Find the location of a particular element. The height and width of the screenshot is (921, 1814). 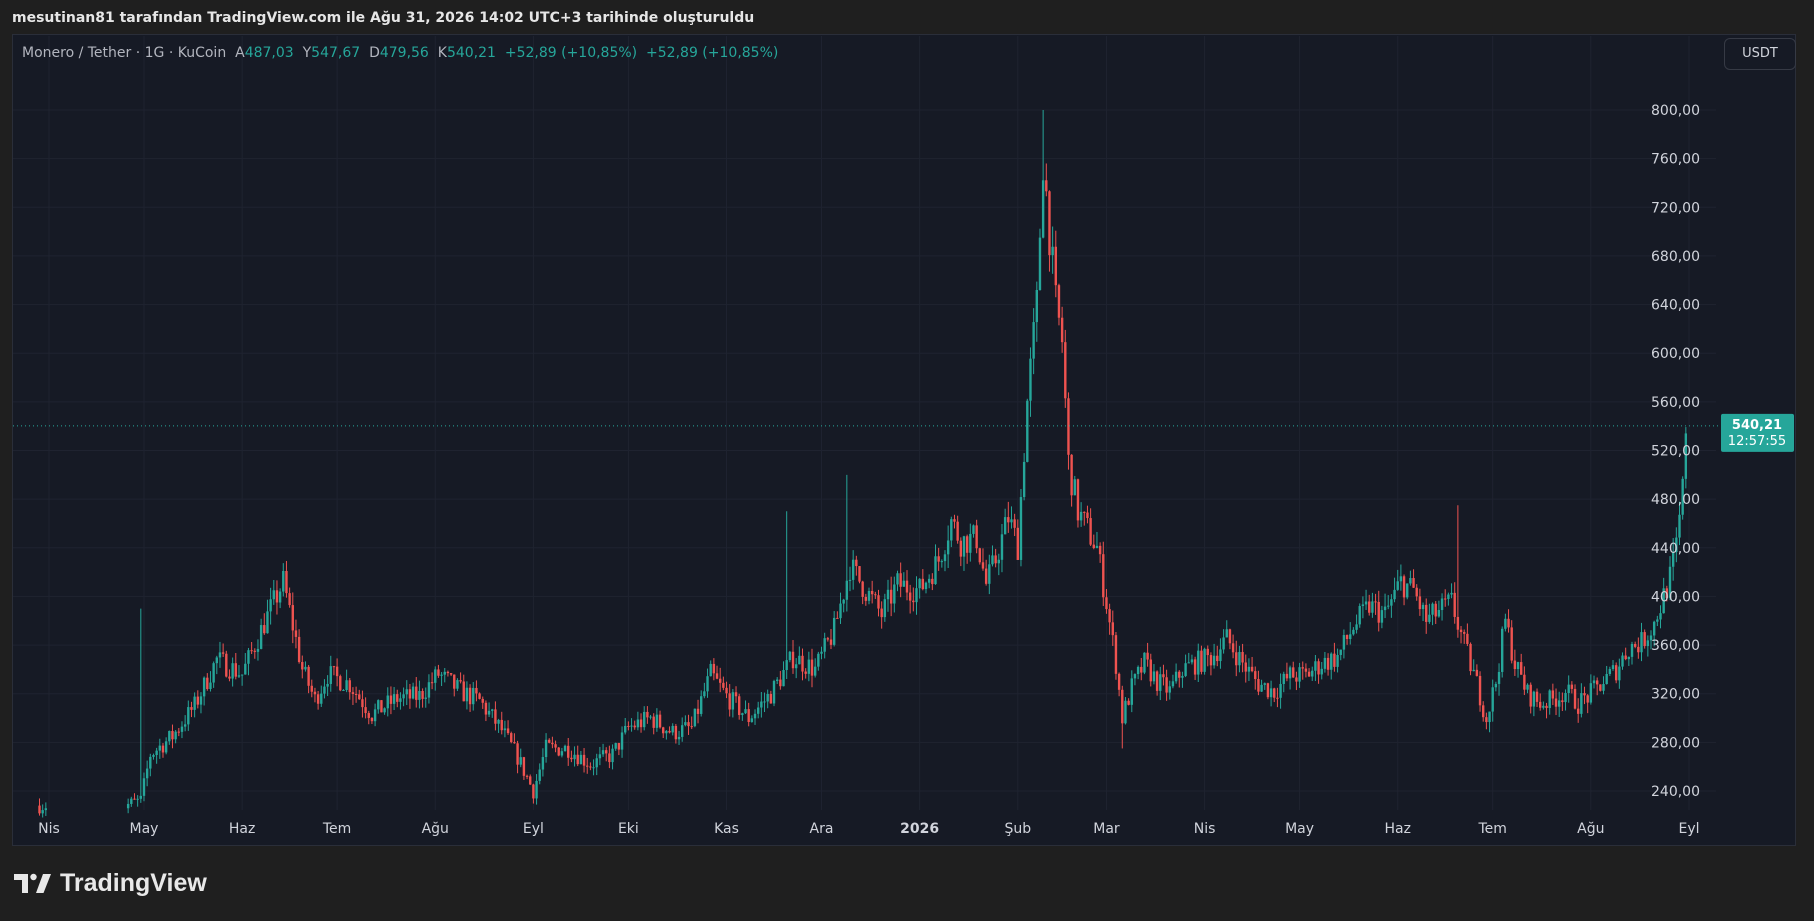

tv-logo-icon is located at coordinates (32, 883).